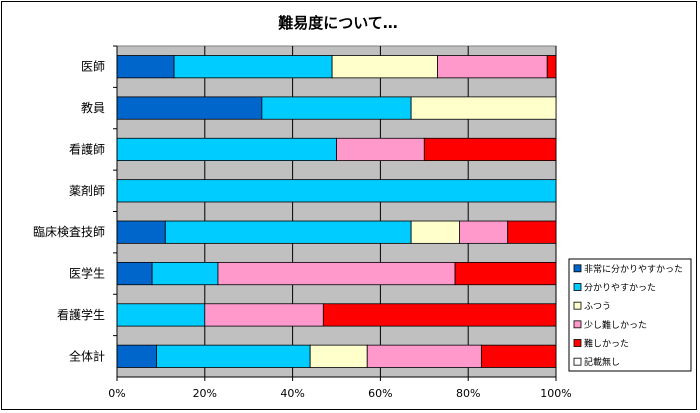  Describe the element at coordinates (205, 393) in the screenshot. I see `x-tick-label: 20%` at that location.